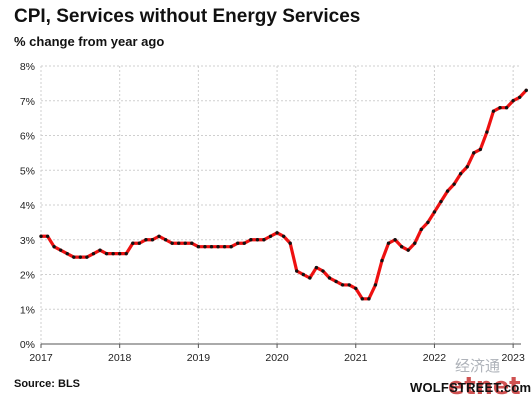  Describe the element at coordinates (470, 387) in the screenshot. I see `brand-label: WOLFSTREET.com` at that location.